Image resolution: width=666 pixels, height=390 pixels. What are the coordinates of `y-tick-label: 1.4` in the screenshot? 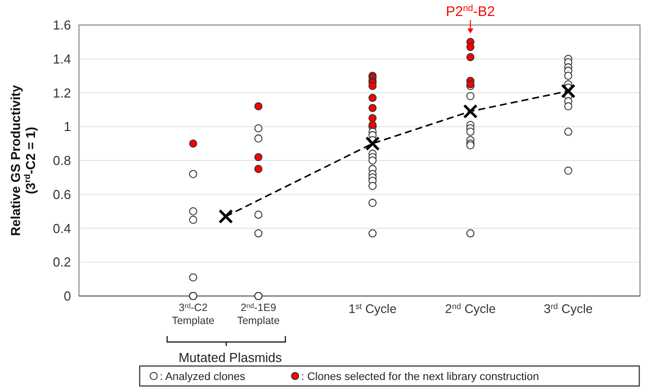 It's located at (61, 58).